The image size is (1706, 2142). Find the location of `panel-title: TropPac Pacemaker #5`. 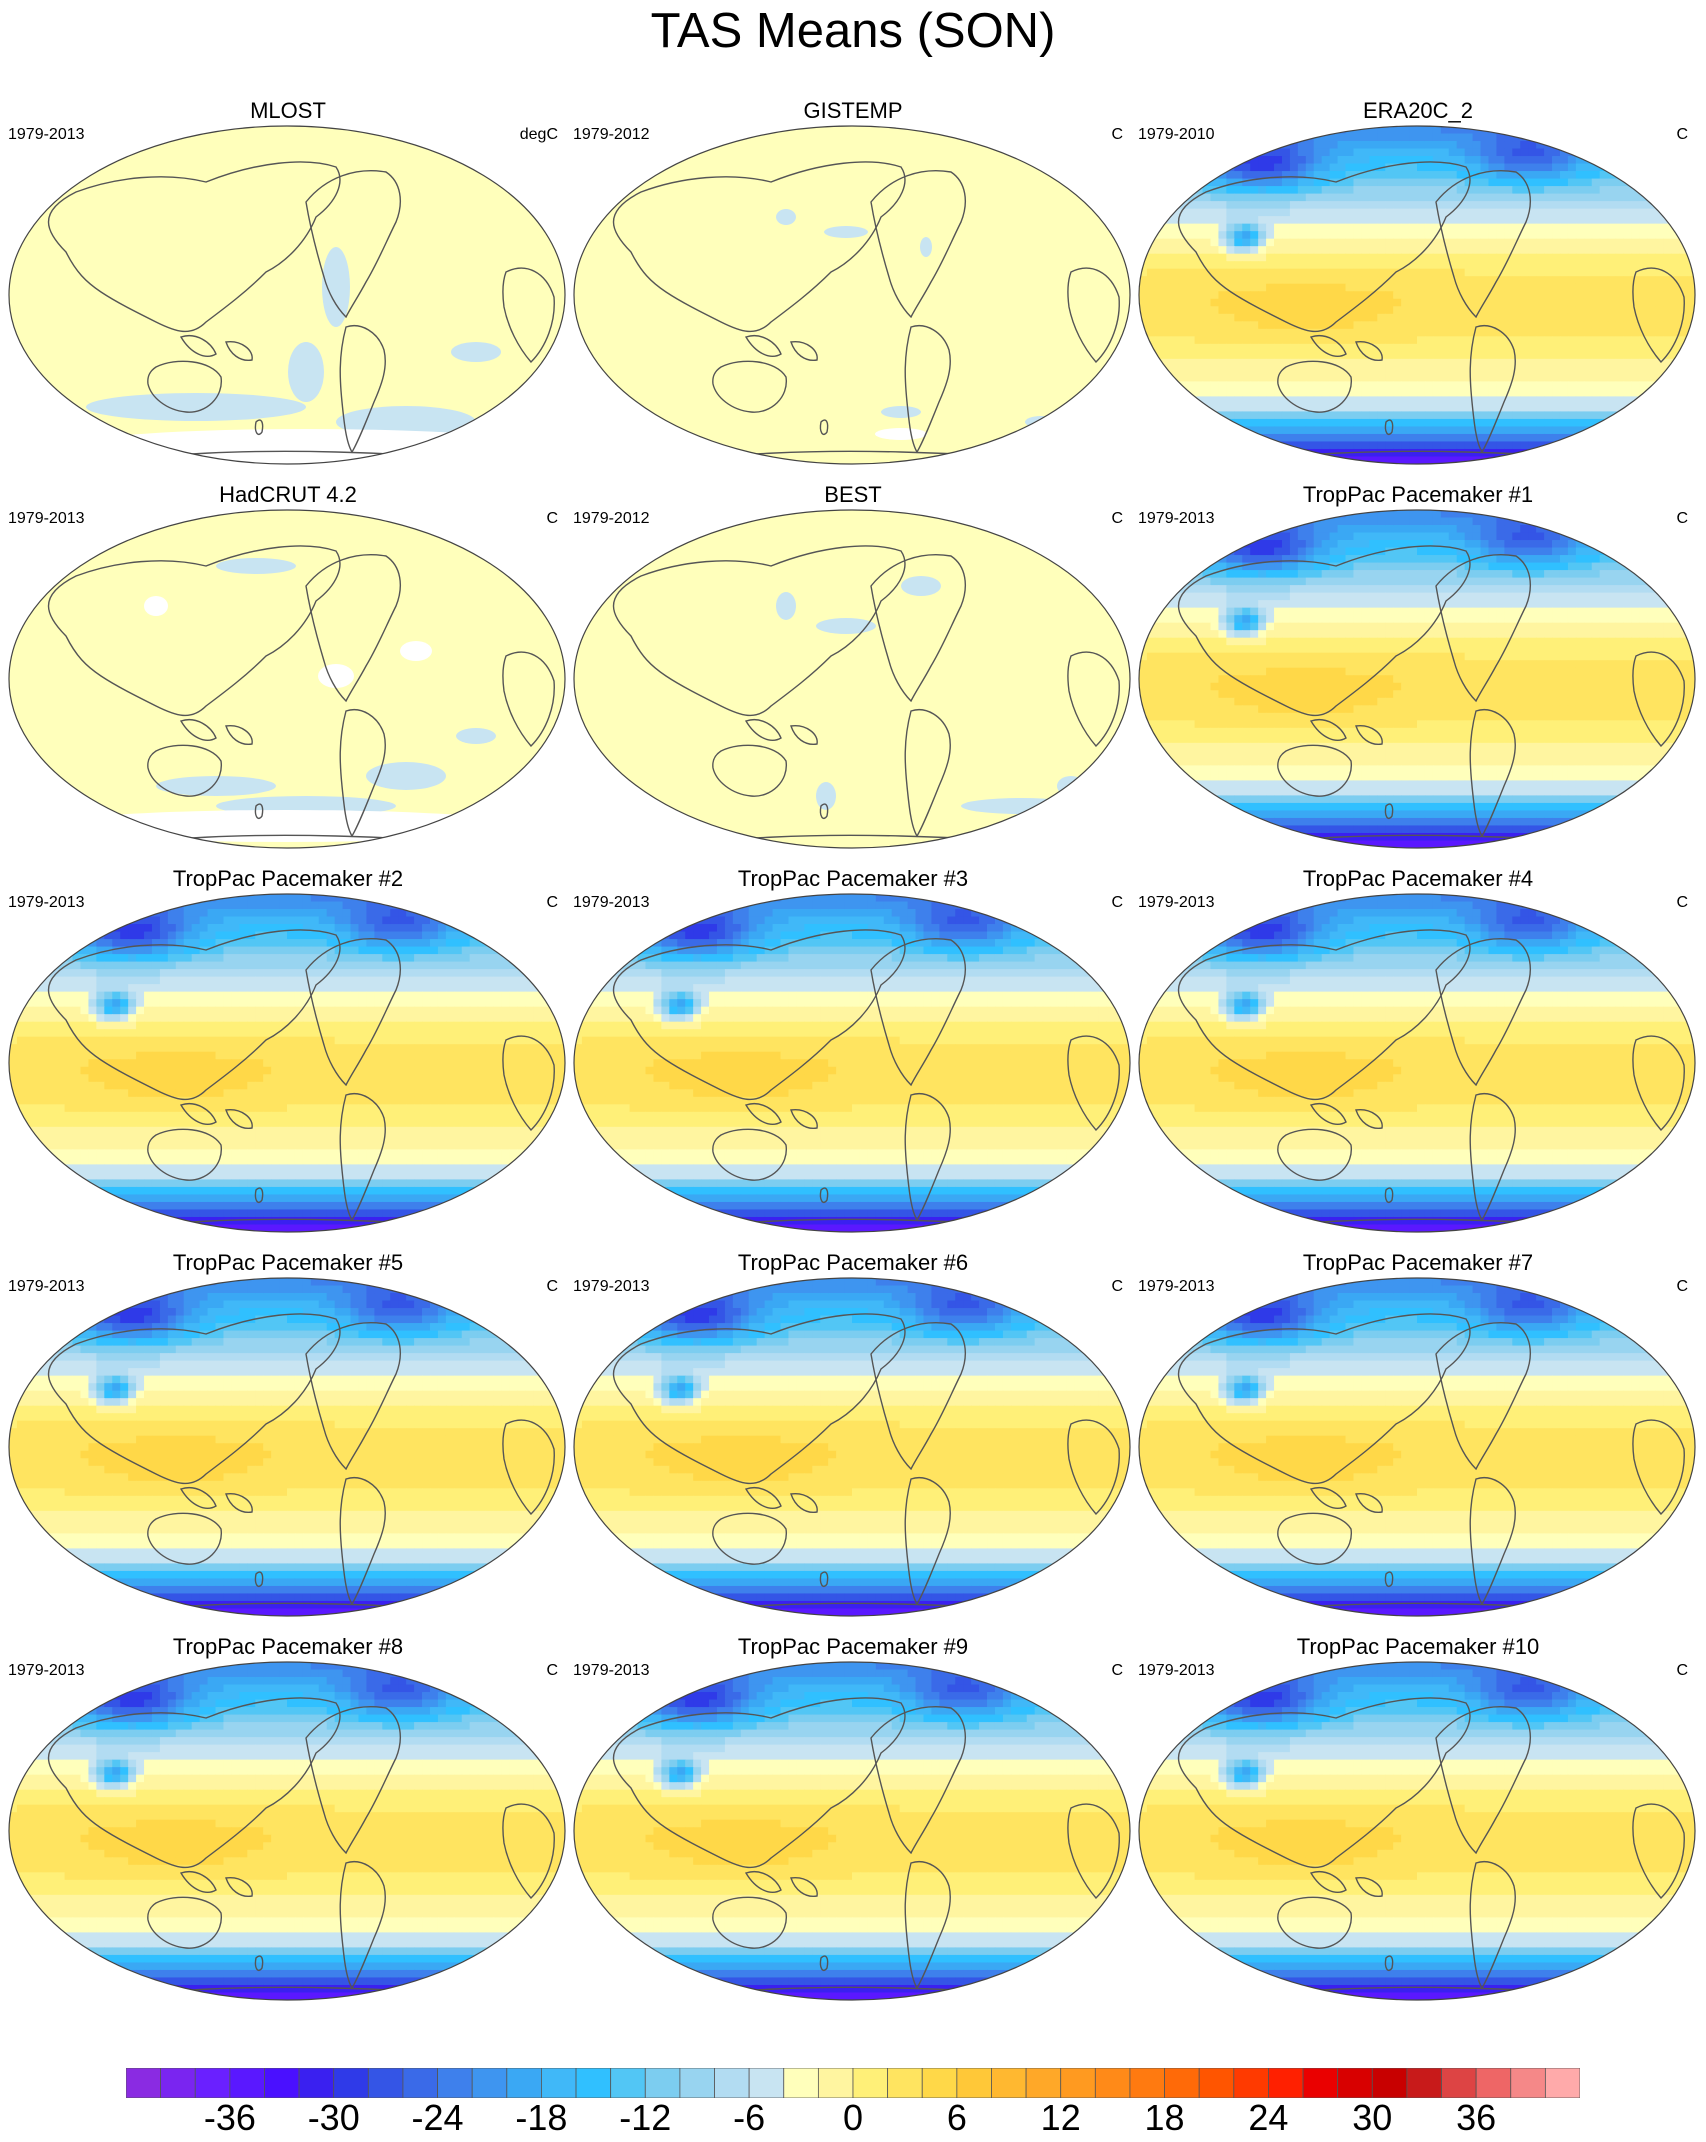

panel-title: TropPac Pacemaker #5 is located at coordinates (288, 1263).